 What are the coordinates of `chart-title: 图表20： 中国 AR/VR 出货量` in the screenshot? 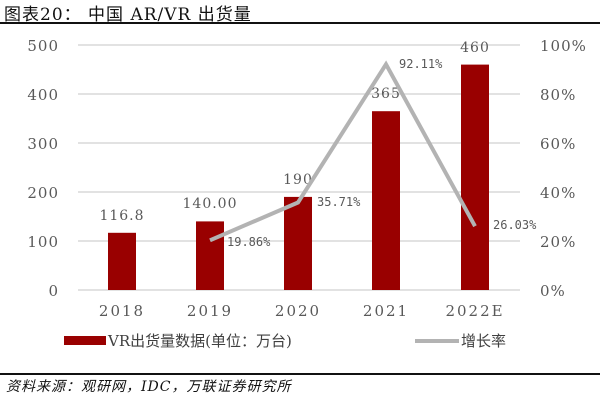 It's located at (128, 15).